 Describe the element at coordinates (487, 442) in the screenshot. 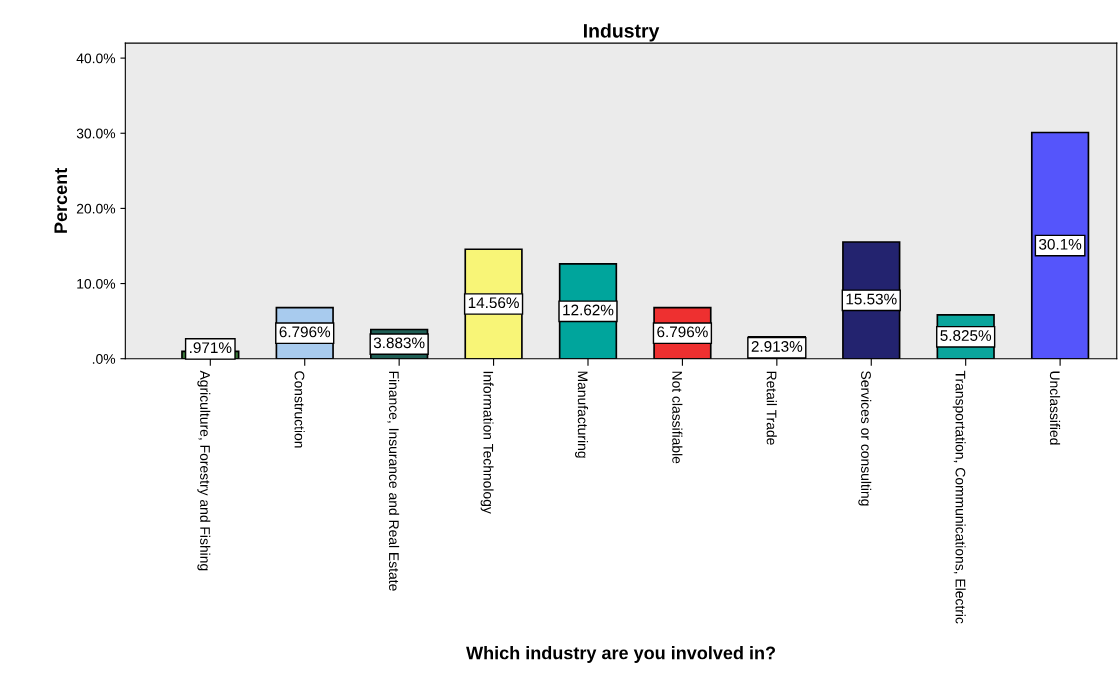

I see `x-tick-label: Information Technology` at that location.